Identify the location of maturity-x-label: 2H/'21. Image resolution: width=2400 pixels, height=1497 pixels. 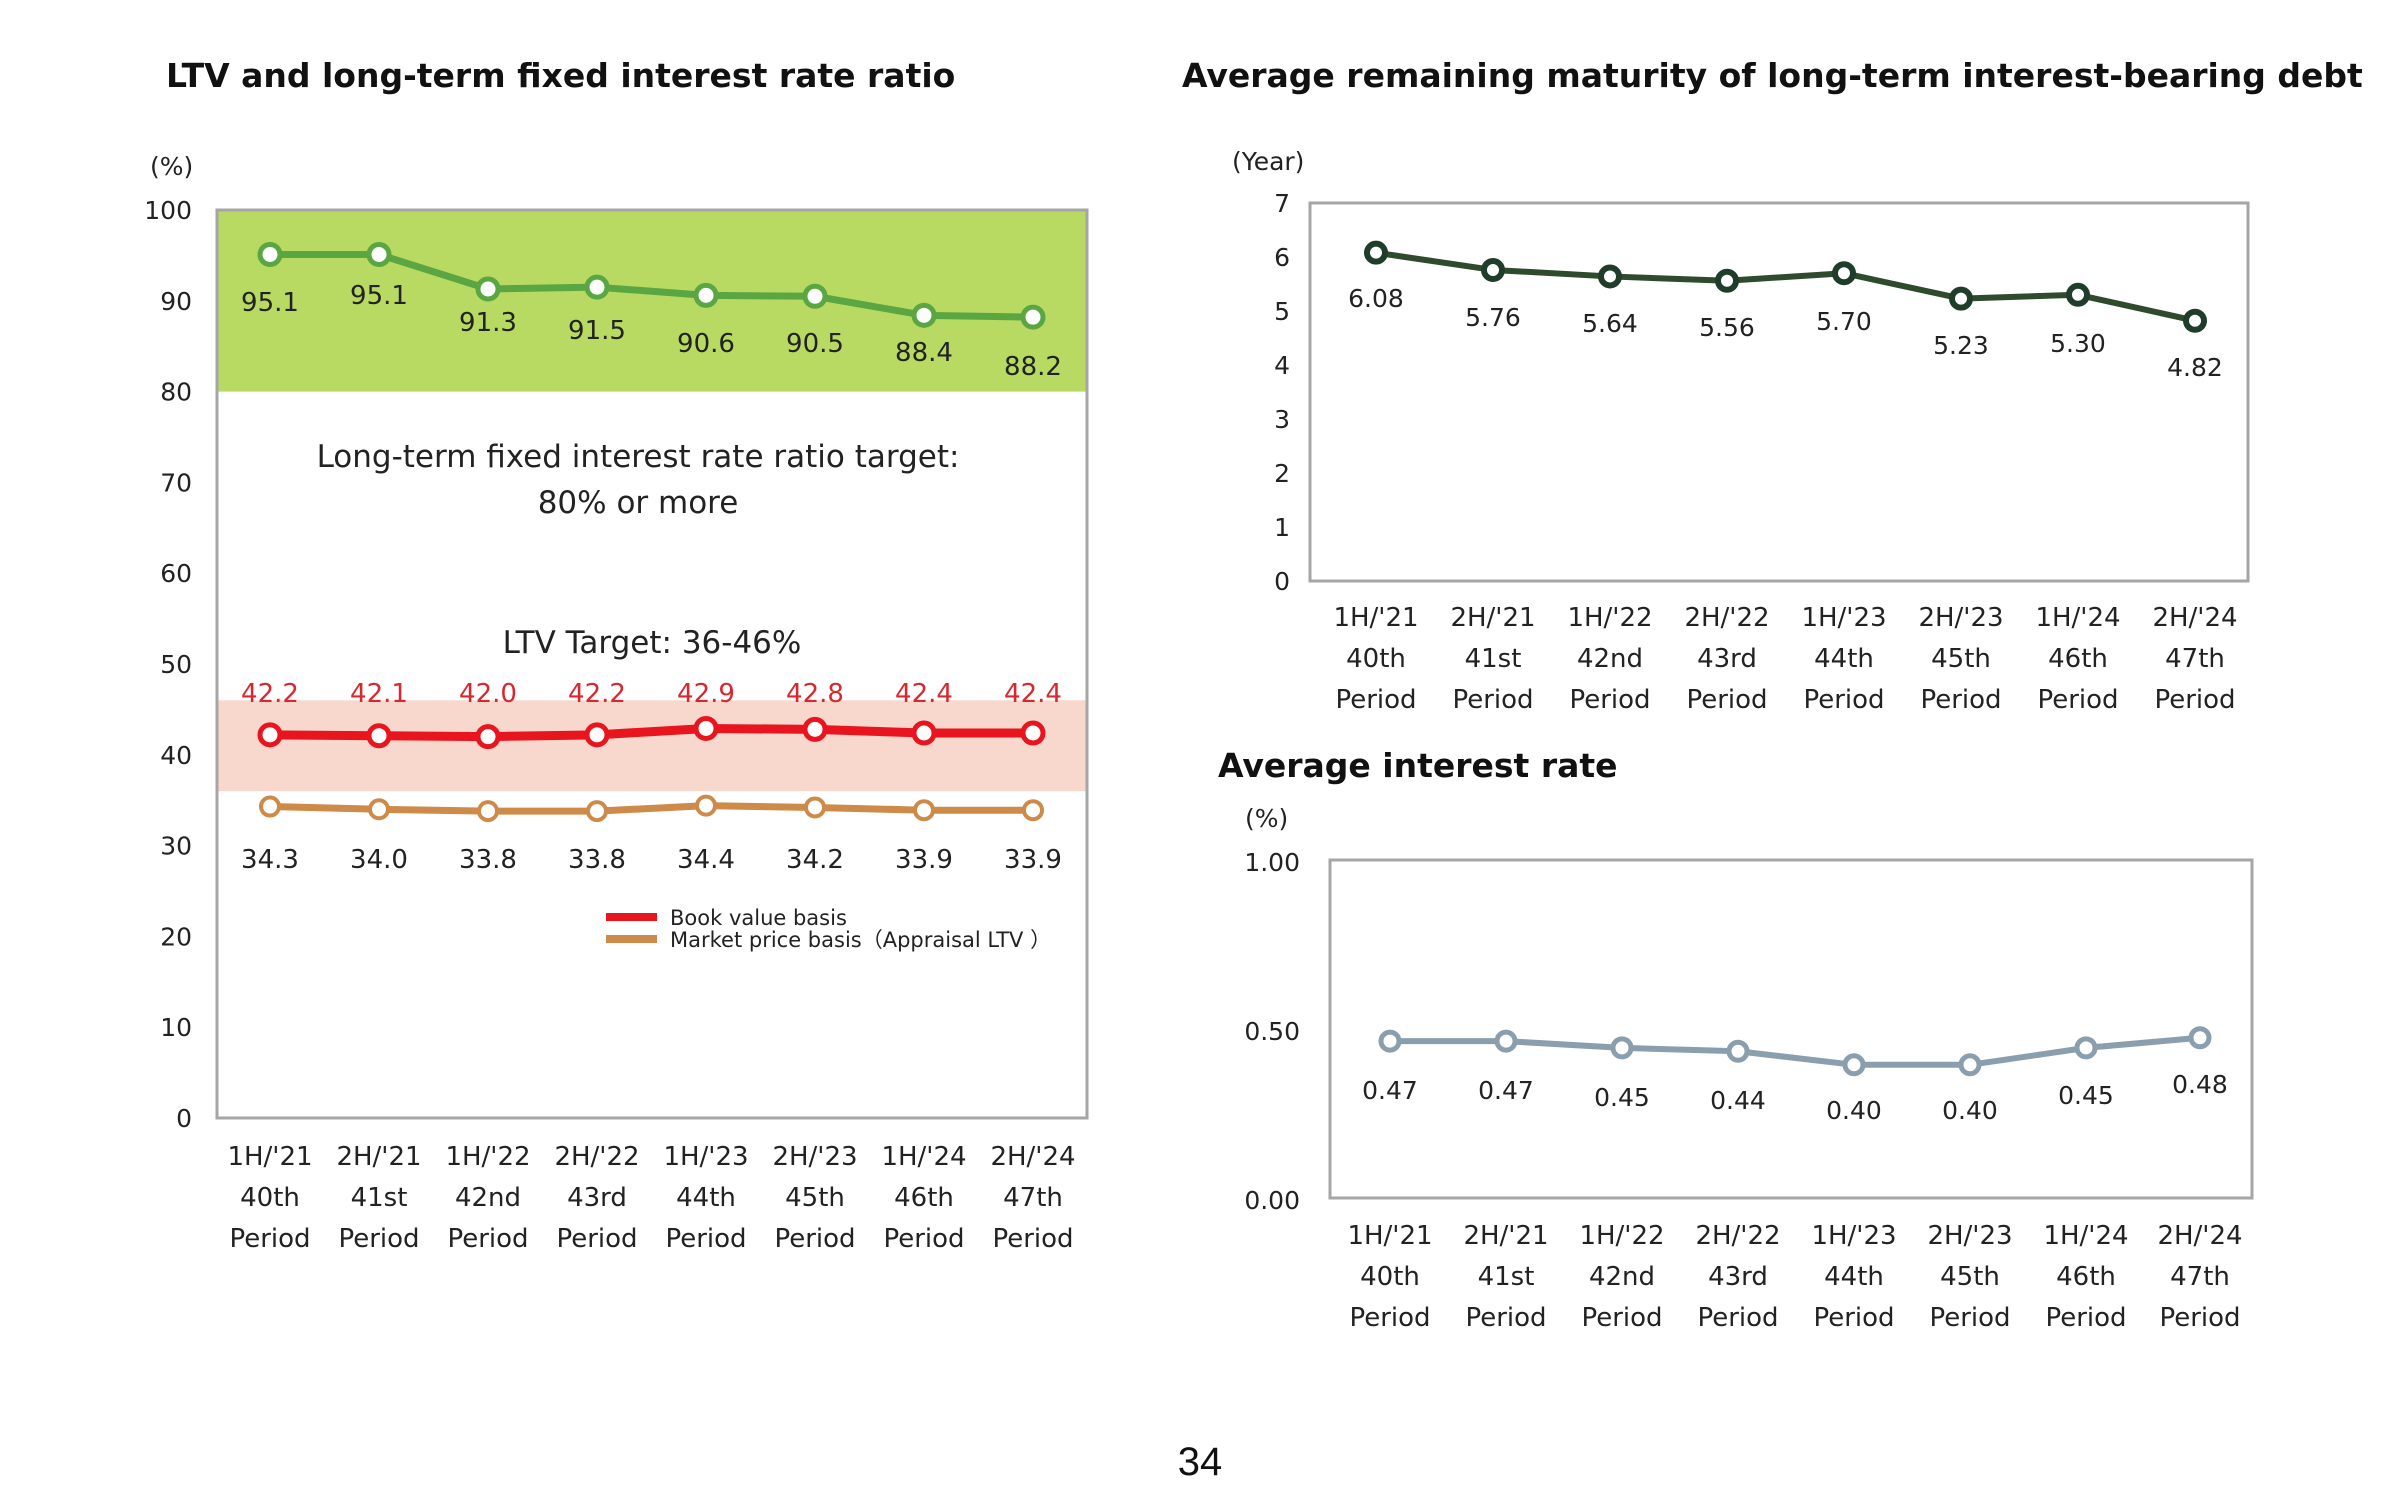
(1492, 618).